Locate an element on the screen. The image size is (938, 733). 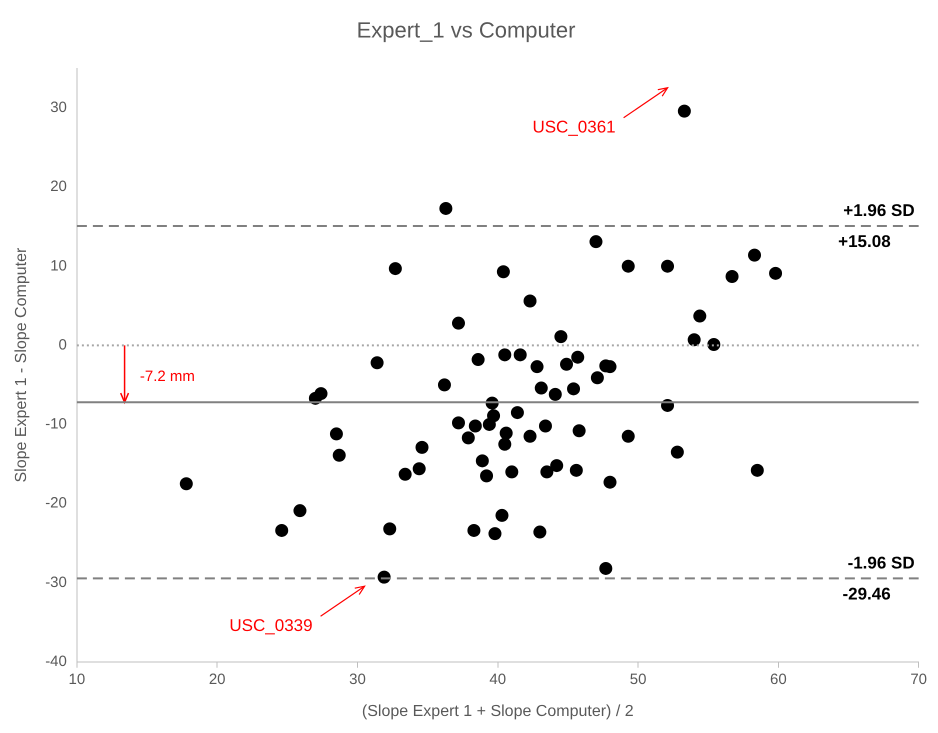
ref-line-label: +1.96 SD is located at coordinates (879, 210).